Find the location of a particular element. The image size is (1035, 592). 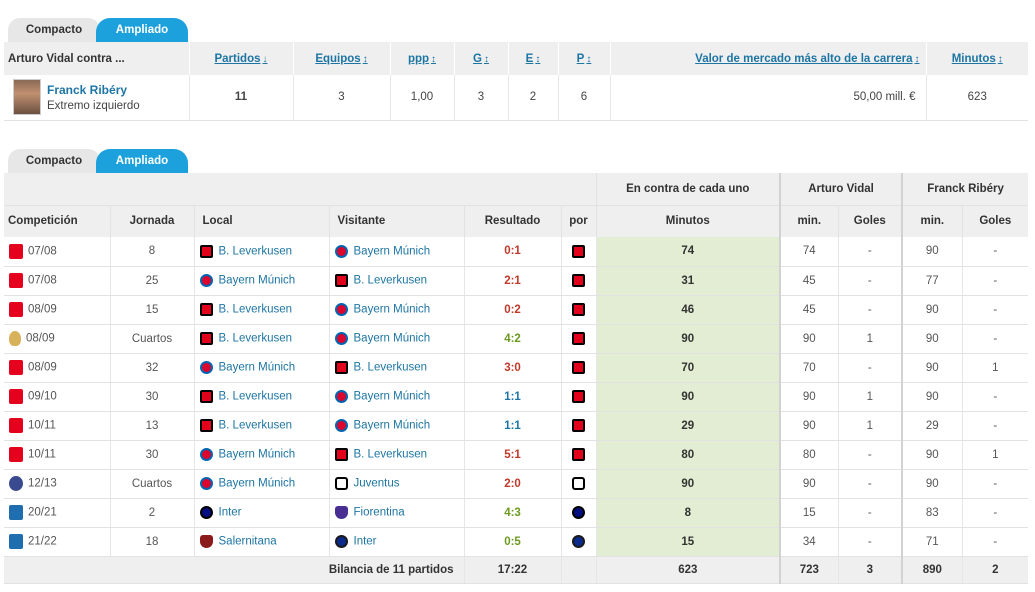

minutes-shared: 46 is located at coordinates (688, 310).